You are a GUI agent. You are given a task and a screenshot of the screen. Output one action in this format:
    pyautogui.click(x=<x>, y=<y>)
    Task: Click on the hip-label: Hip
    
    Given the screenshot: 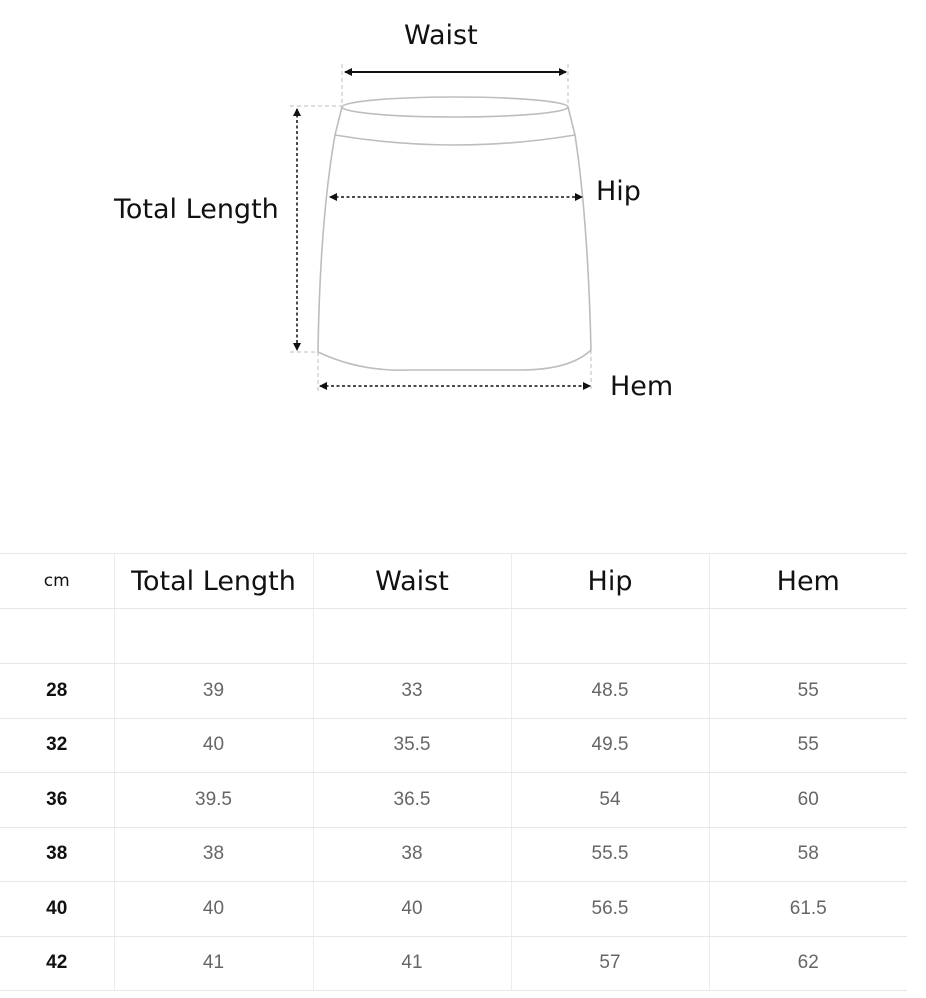 What is the action you would take?
    pyautogui.click(x=618, y=191)
    